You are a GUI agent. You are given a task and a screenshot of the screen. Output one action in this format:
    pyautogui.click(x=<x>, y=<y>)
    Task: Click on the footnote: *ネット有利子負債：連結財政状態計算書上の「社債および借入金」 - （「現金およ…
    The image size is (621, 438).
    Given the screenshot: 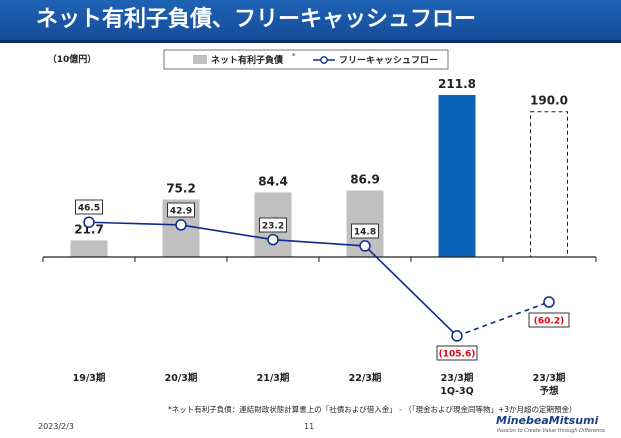 What is the action you would take?
    pyautogui.click(x=372, y=409)
    